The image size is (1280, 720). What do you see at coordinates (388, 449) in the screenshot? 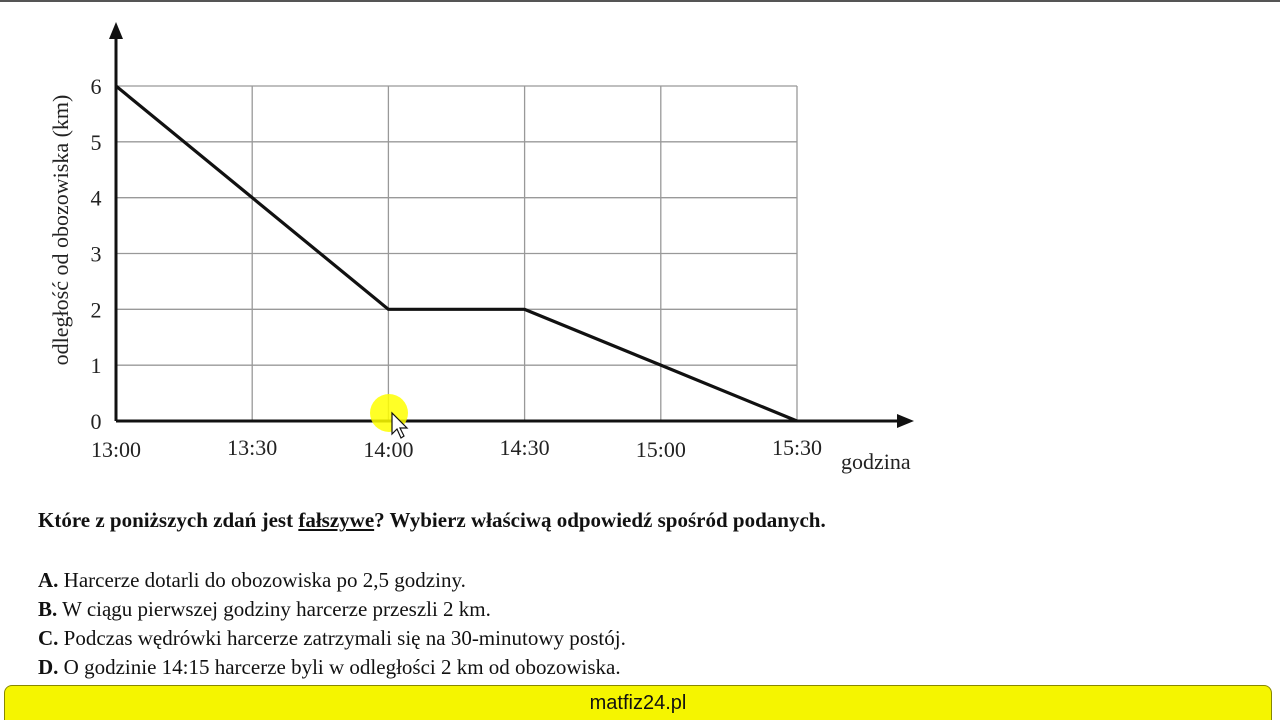
I see `x-tick-label: 14:00` at bounding box center [388, 449].